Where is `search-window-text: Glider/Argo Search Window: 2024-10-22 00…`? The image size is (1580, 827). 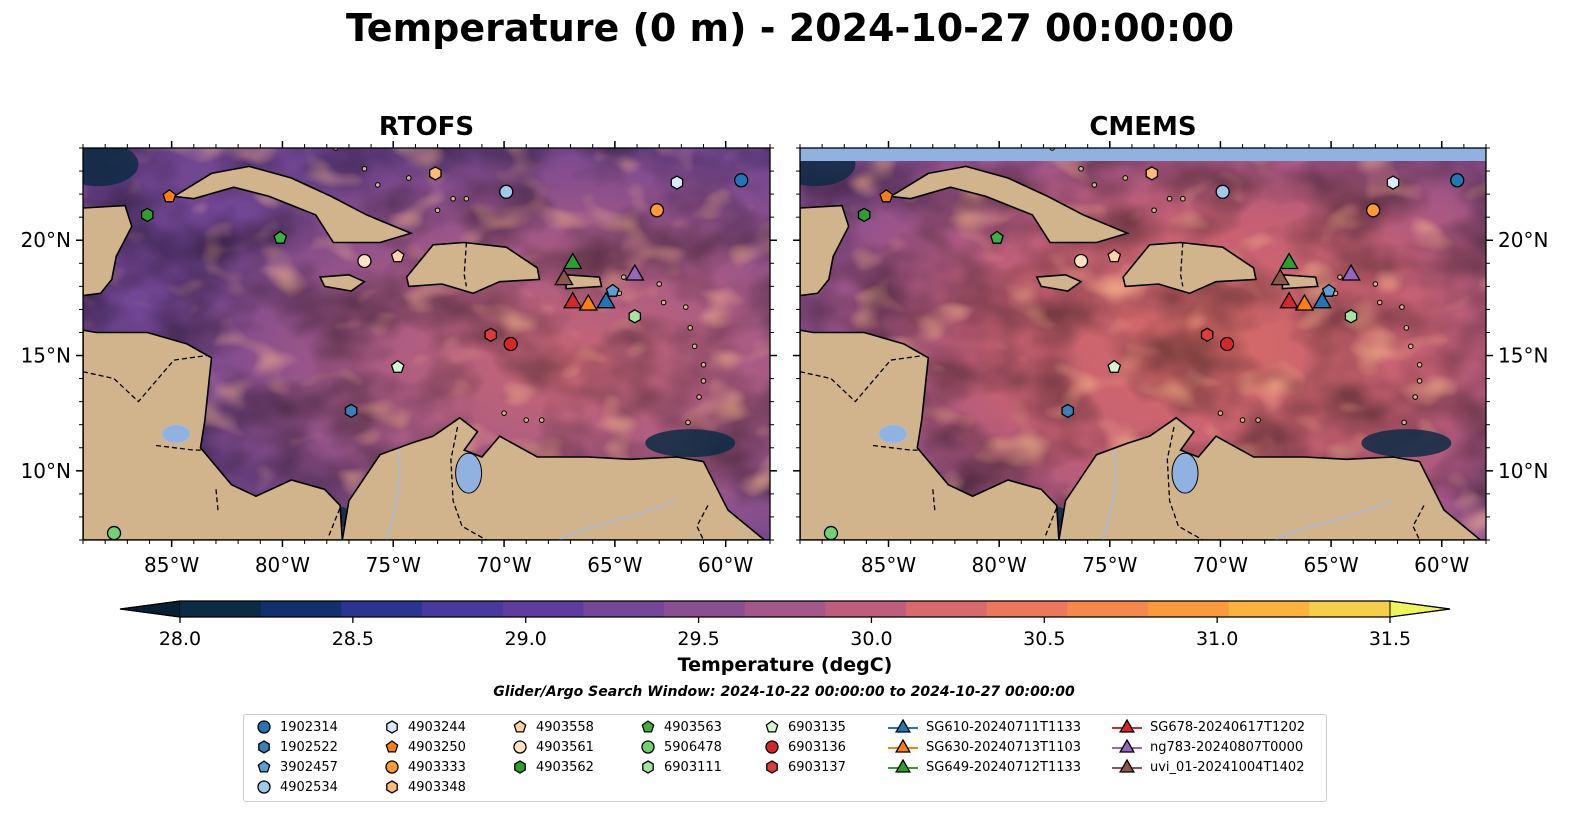
search-window-text: Glider/Argo Search Window: 2024-10-22 00… is located at coordinates (784, 692).